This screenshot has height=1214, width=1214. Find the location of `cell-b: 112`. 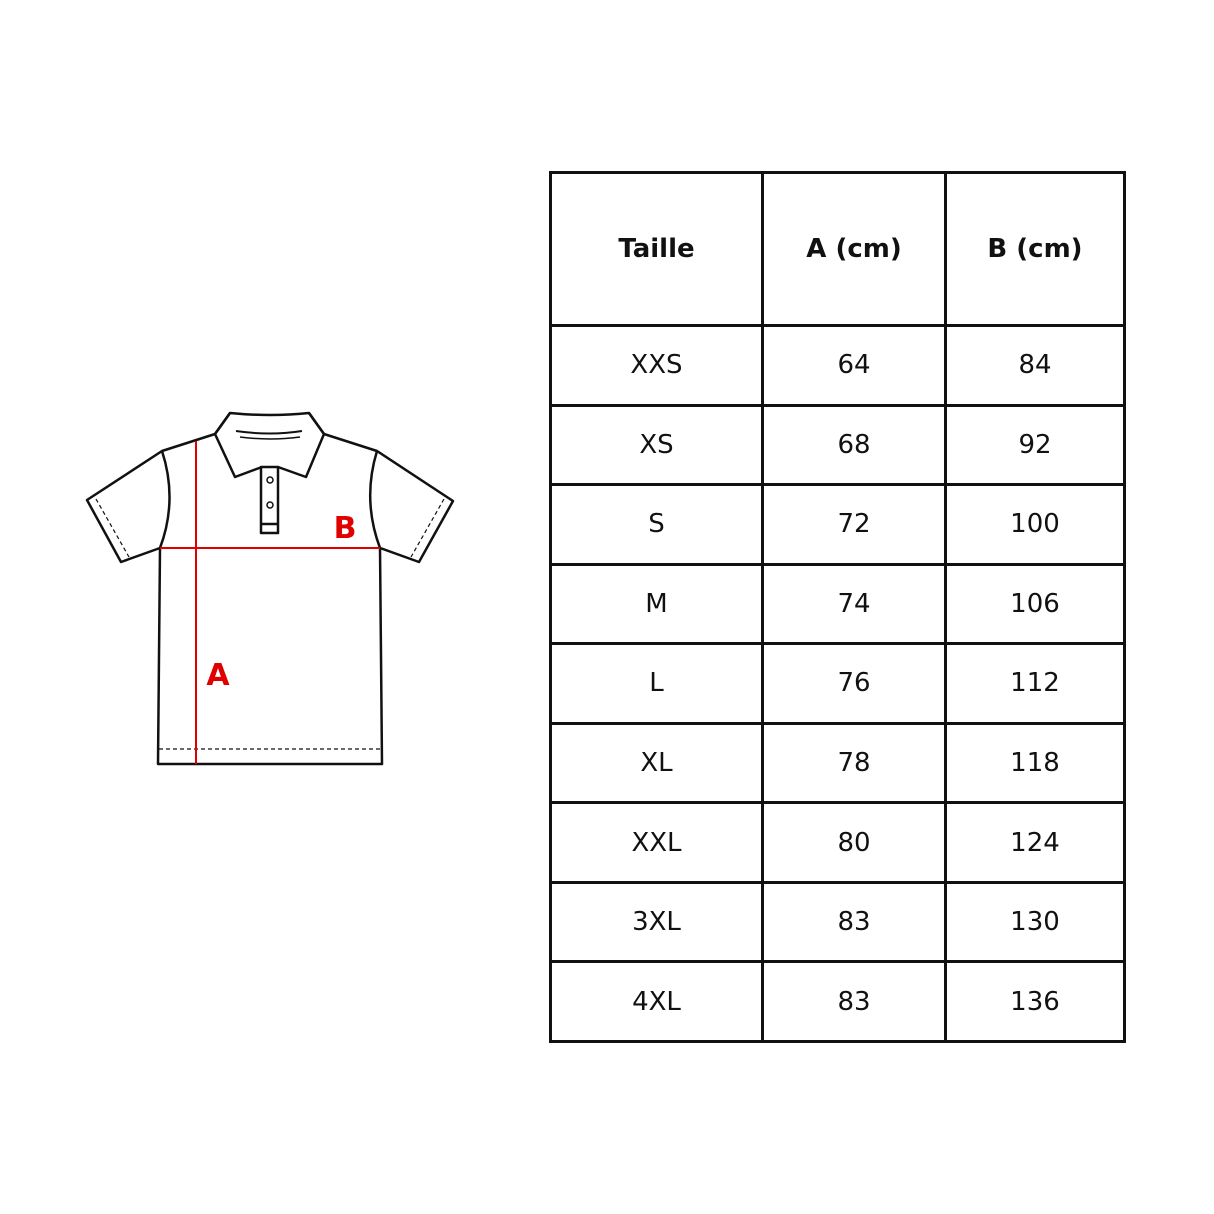

cell-b: 112 is located at coordinates (1035, 683).